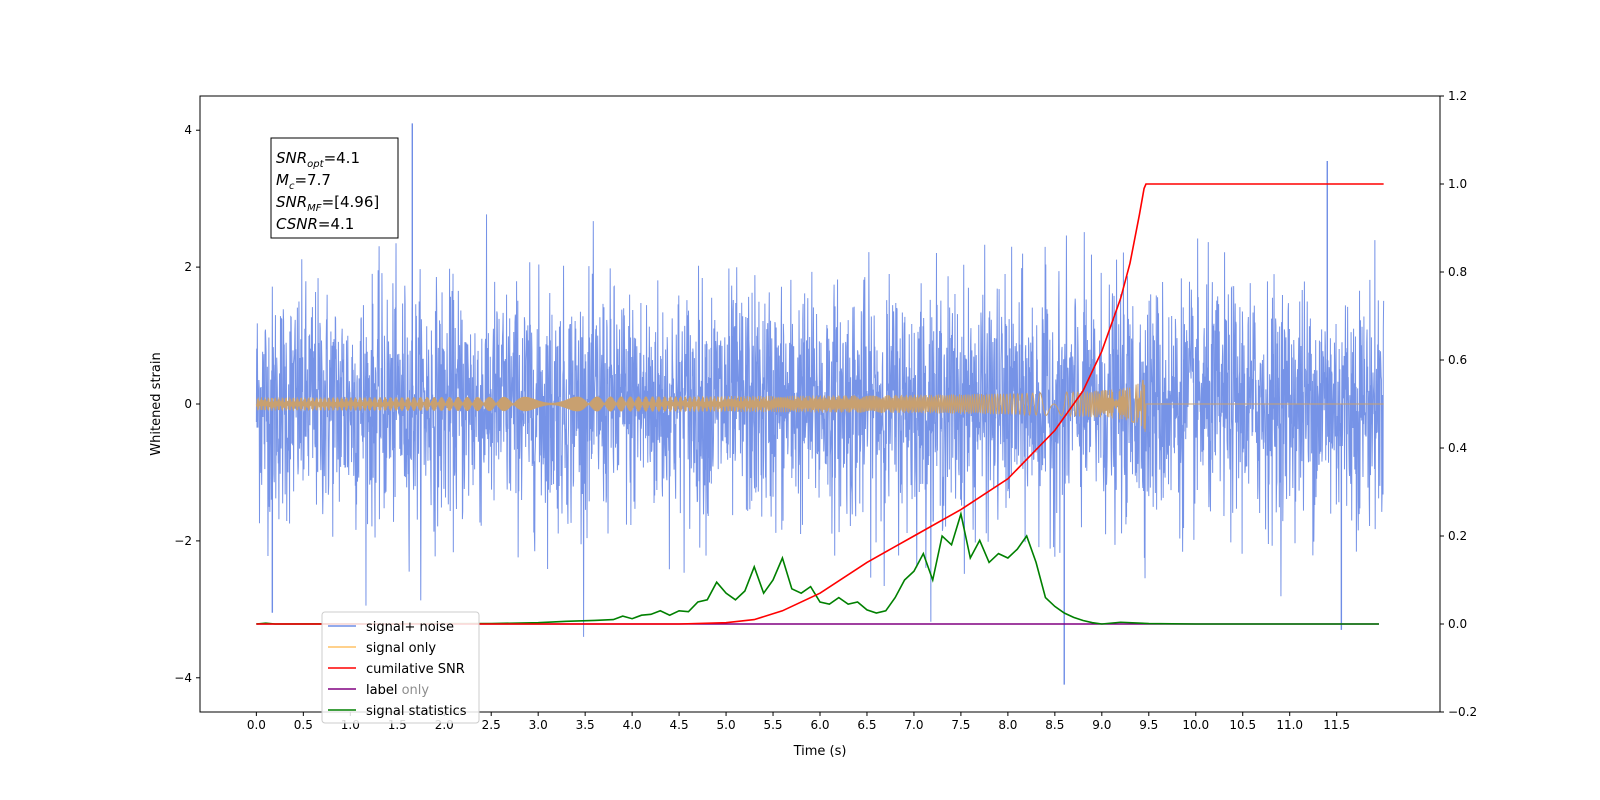  What do you see at coordinates (1195, 725) in the screenshot?
I see `x-tick-label: 10.0` at bounding box center [1195, 725].